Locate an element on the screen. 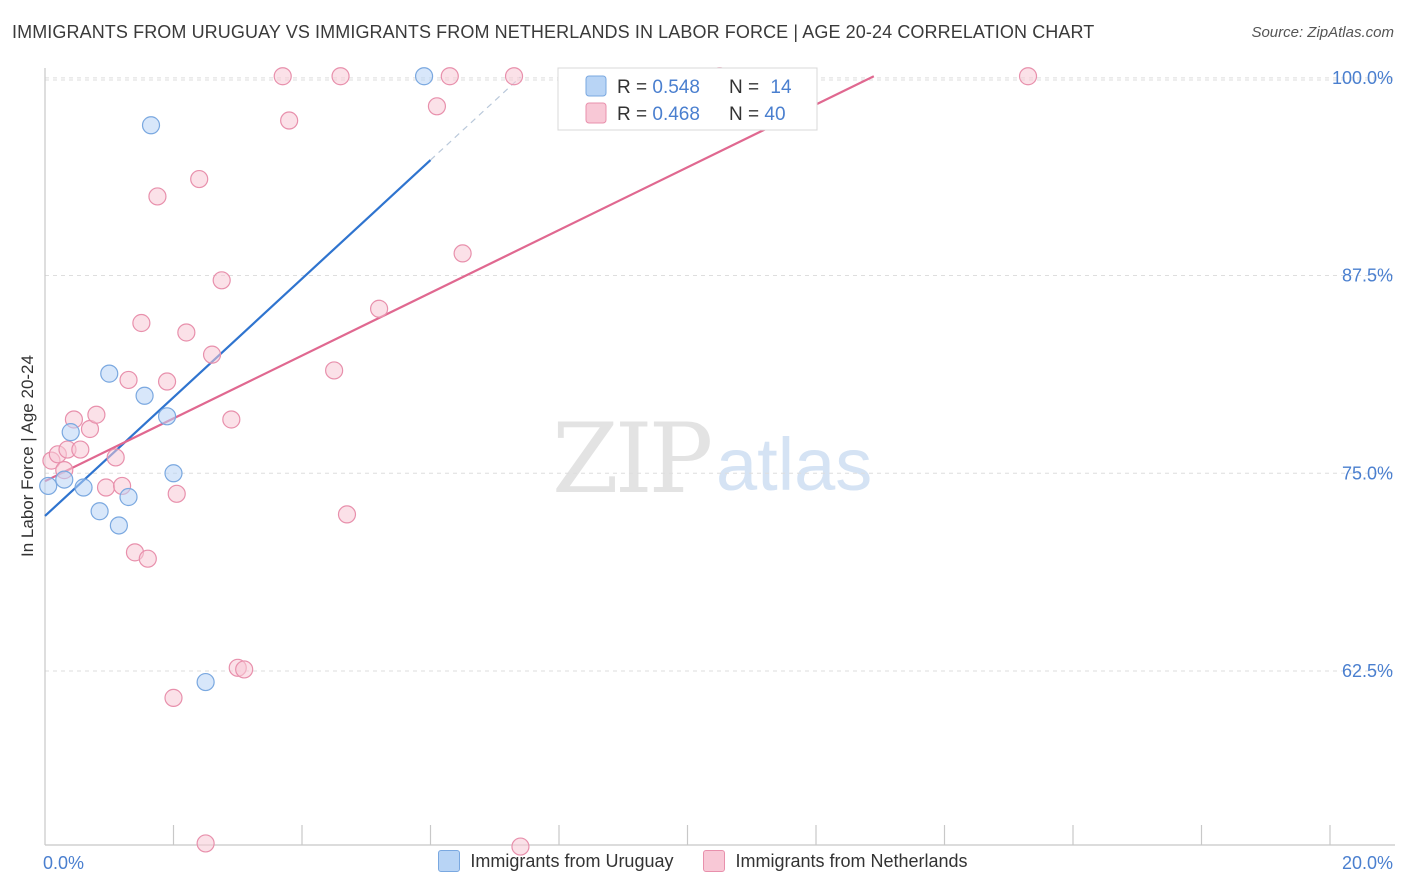 This screenshot has height=892, width=1406. zipatlas-watermark: ZIP atlas is located at coordinates (712, 459).